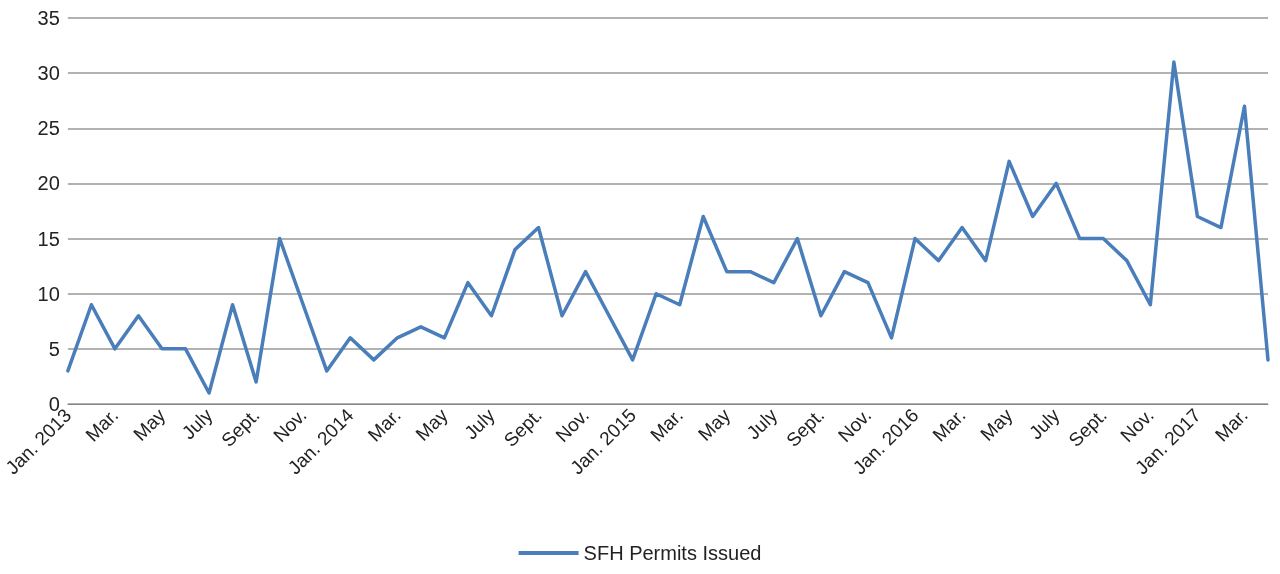  What do you see at coordinates (48, 128) in the screenshot?
I see `y-tick-label: 25` at bounding box center [48, 128].